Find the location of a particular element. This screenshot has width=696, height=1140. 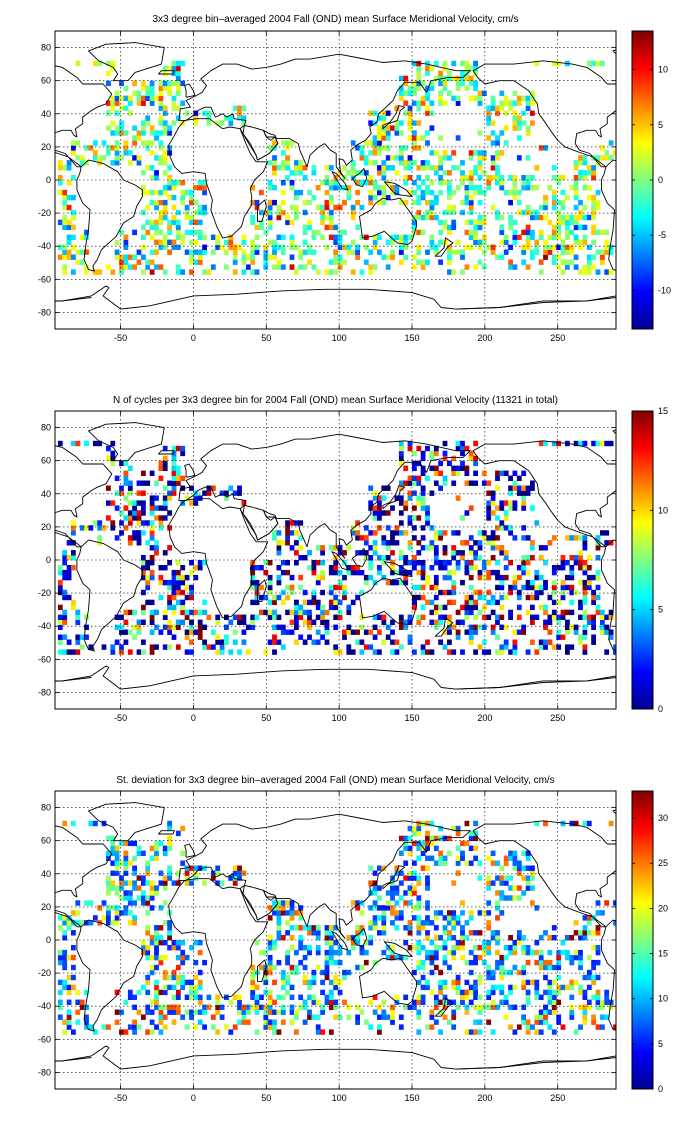

x-tick-label: 0 is located at coordinates (193, 718).